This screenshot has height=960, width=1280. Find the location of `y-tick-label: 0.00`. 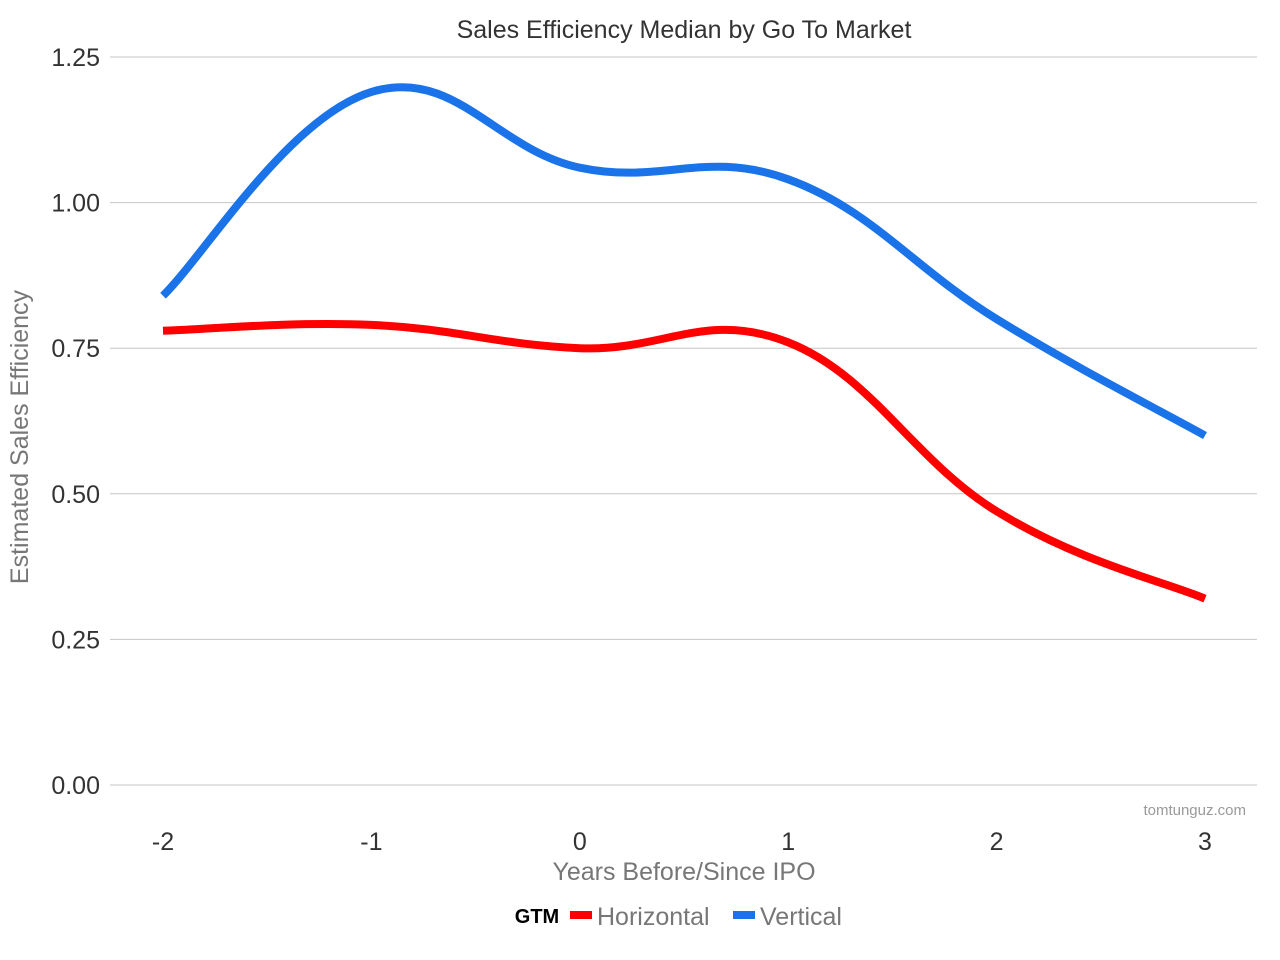

y-tick-label: 0.00 is located at coordinates (75, 786).